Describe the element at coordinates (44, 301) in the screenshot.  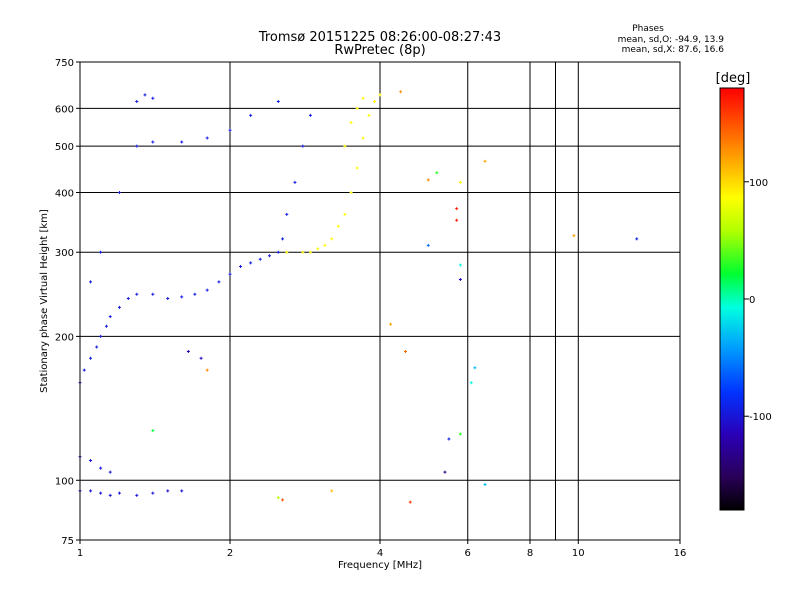
I see `y-axis-label: Stationary phase Virtual Height [km]` at that location.